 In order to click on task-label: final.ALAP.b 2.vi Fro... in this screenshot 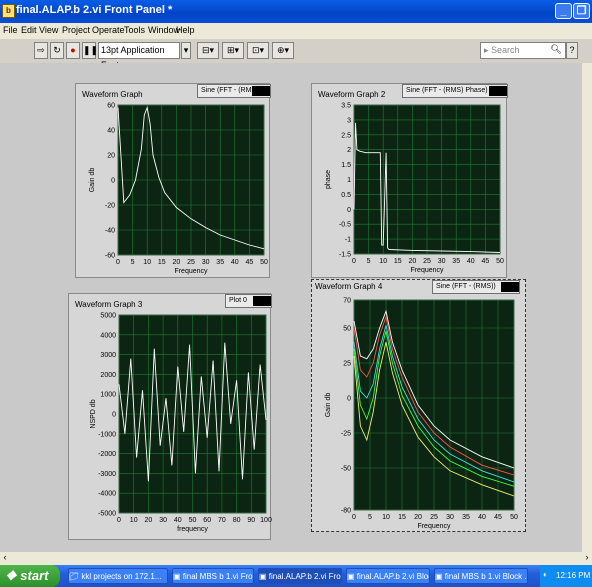, I will do `click(305, 576)`.